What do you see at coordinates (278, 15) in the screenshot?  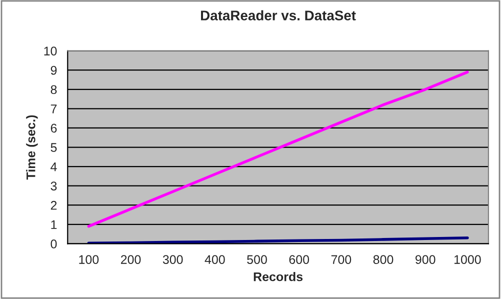 I see `chart-title: DataReader vs. DataSet` at bounding box center [278, 15].